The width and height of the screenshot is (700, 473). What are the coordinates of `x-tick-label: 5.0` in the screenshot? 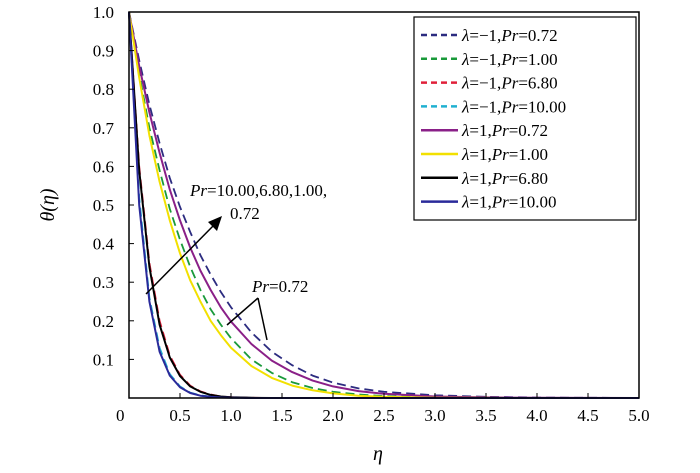 It's located at (638, 415).